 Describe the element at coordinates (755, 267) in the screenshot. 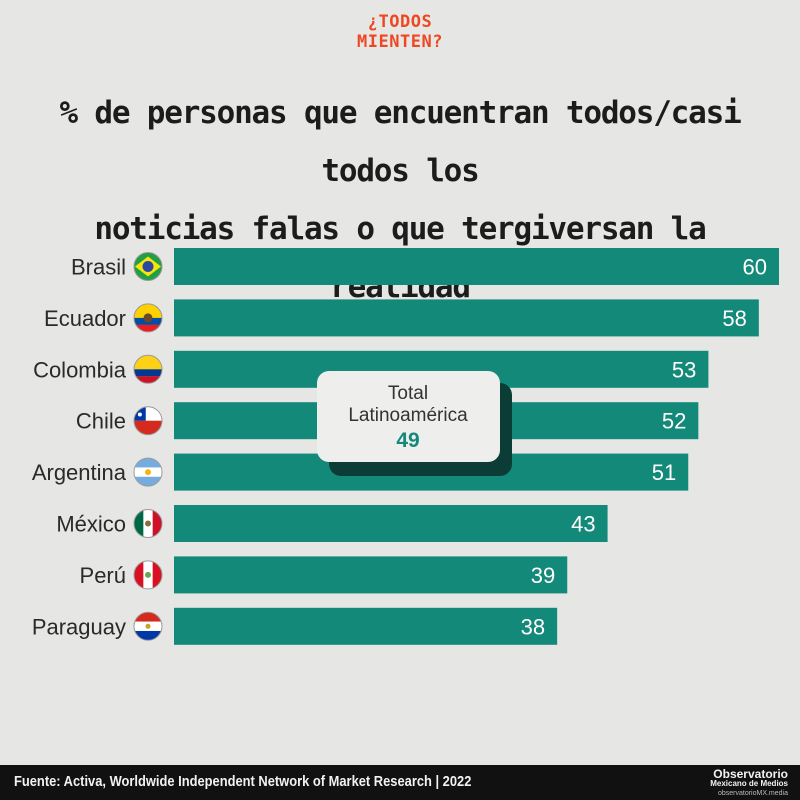

I see `bar-value-label: 60` at that location.